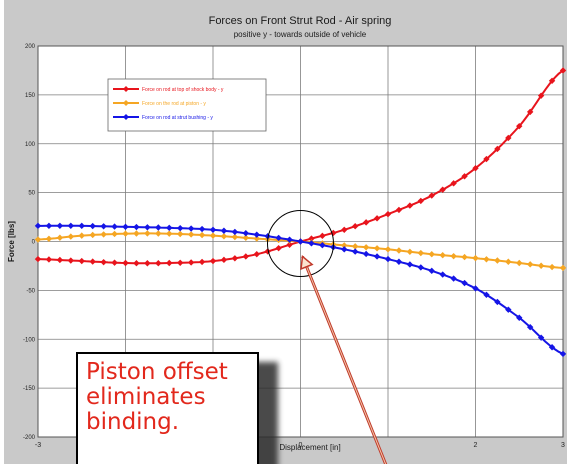 Image resolution: width=571 pixels, height=464 pixels. I want to click on y-tick-label: -100, so click(29, 340).